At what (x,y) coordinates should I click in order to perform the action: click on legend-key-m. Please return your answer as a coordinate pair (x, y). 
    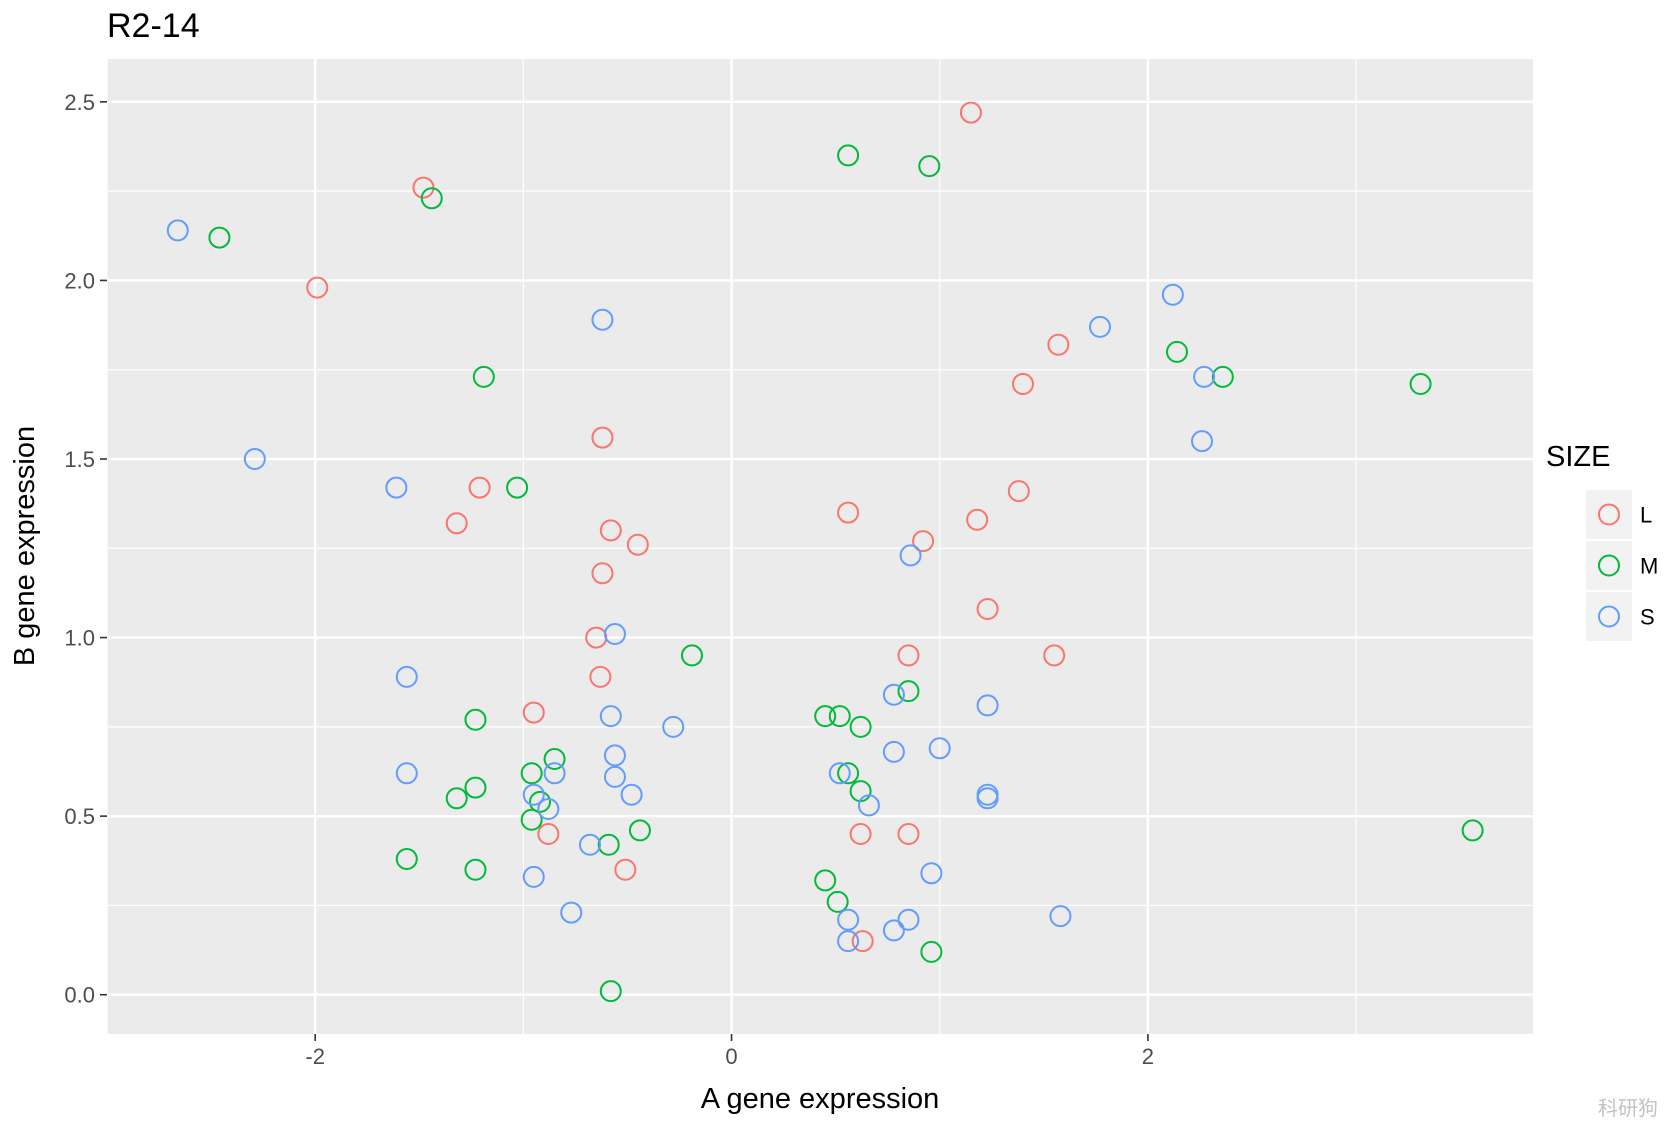
    Looking at the image, I should click on (1609, 565).